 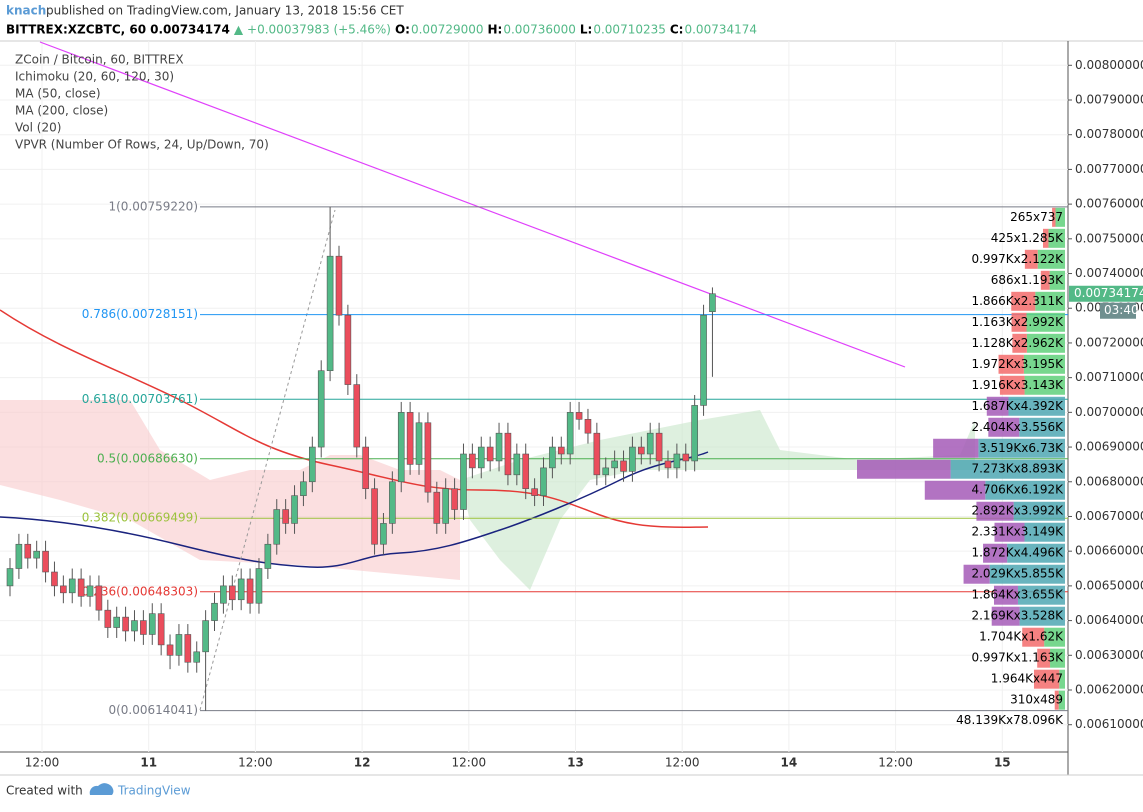 I want to click on x-tick-label: 15, so click(x=1002, y=763).